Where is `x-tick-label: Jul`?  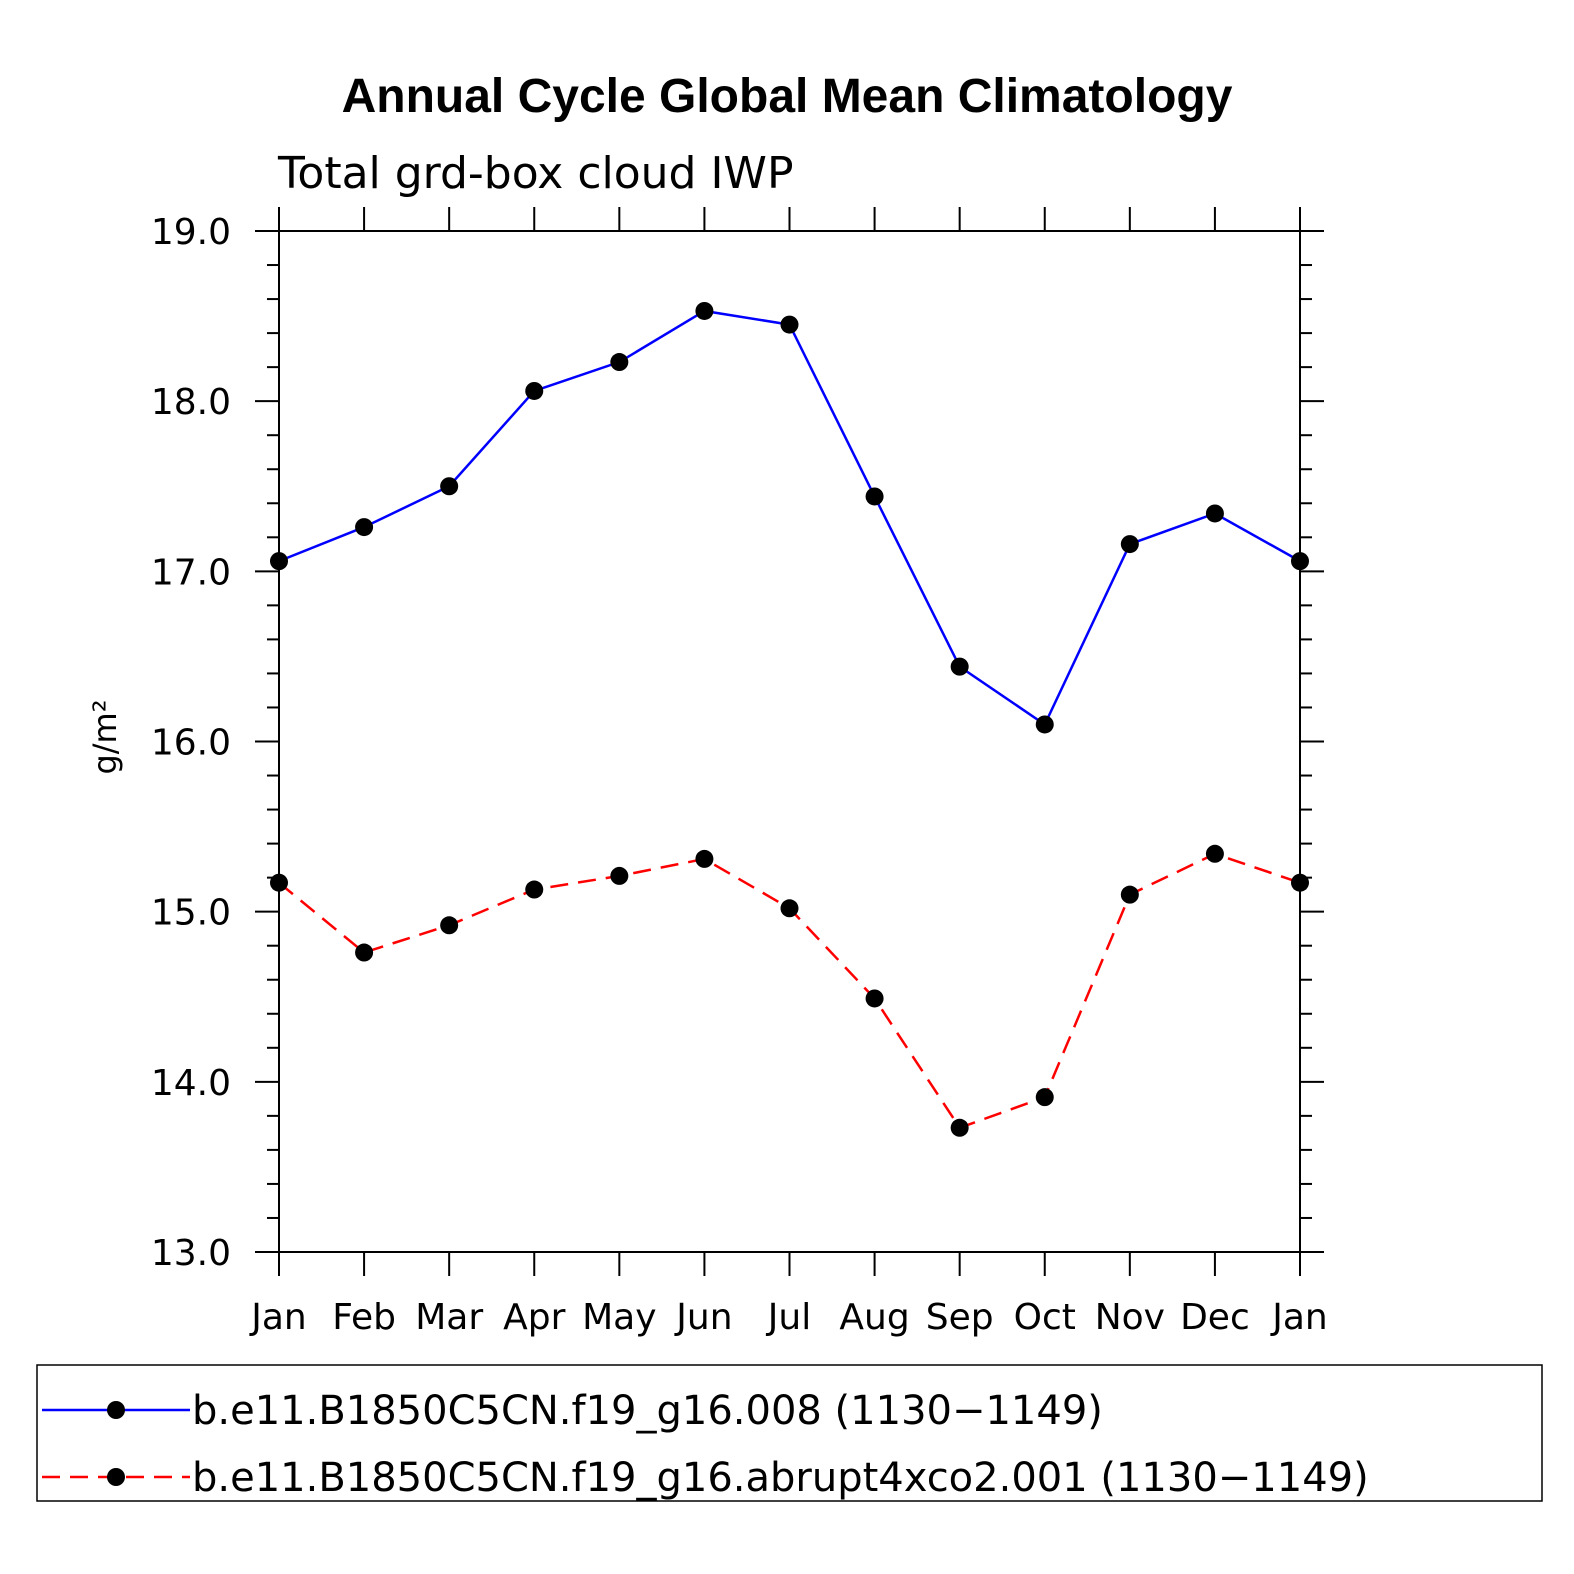
x-tick-label: Jul is located at coordinates (788, 1317).